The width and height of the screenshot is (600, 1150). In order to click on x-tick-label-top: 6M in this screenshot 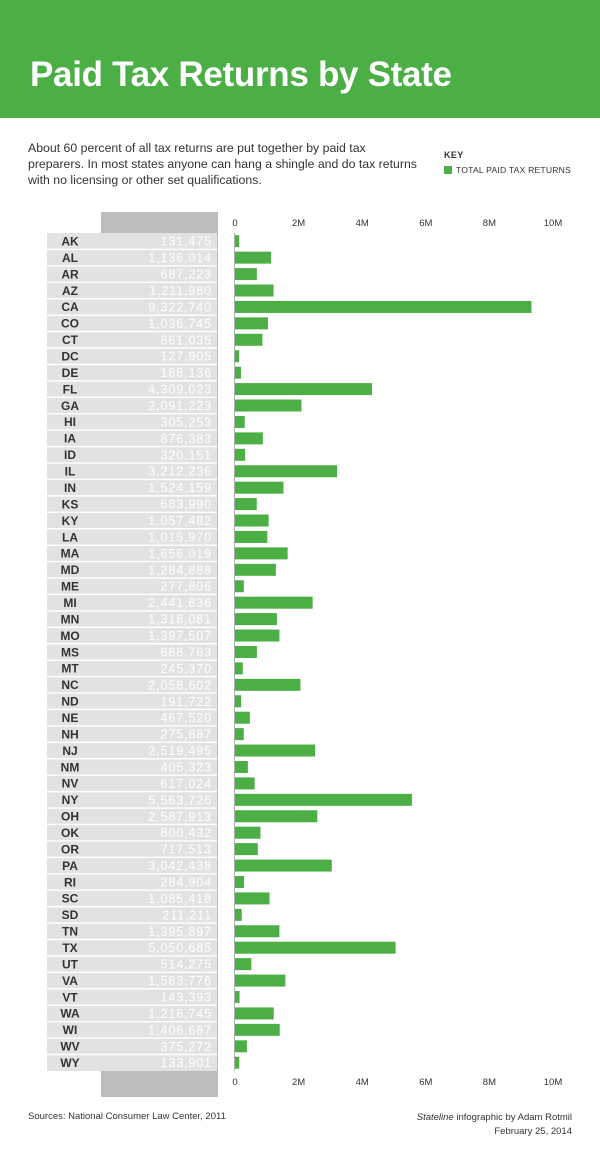, I will do `click(425, 223)`.